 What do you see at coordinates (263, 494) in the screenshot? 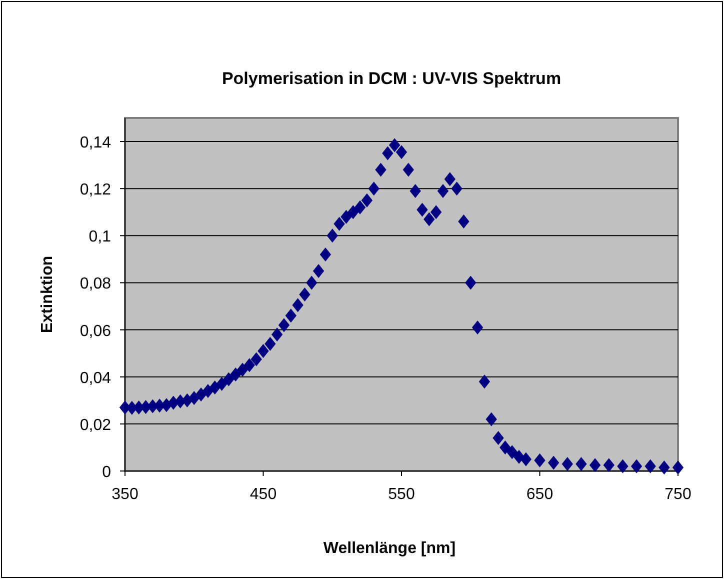
I see `x-tick-label: 450` at bounding box center [263, 494].